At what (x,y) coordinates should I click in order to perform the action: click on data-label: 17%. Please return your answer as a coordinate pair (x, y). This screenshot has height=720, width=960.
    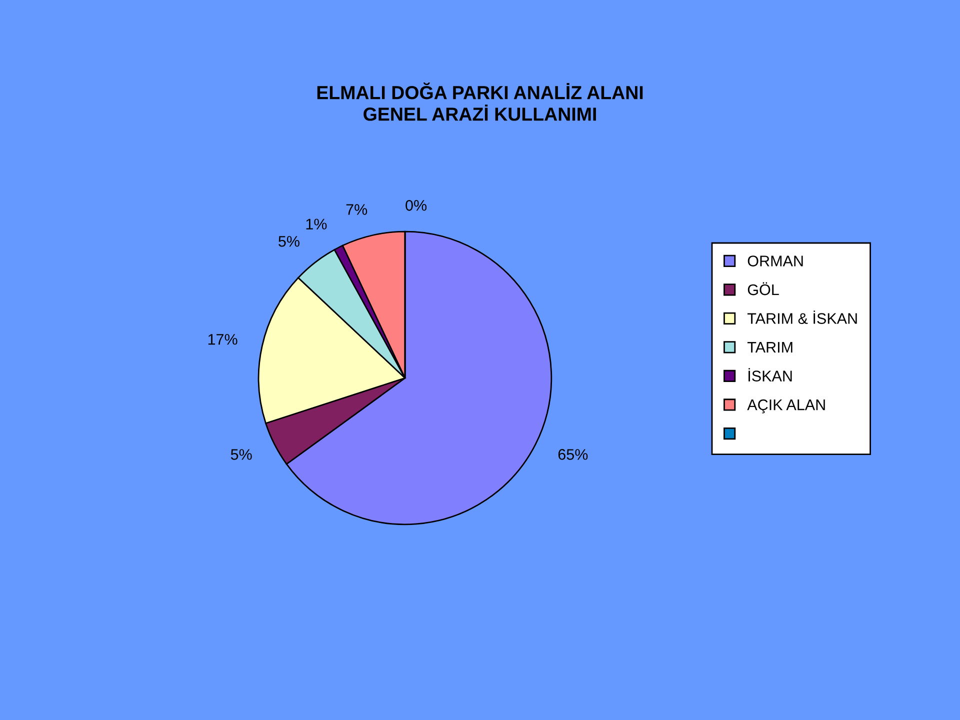
    Looking at the image, I should click on (223, 339).